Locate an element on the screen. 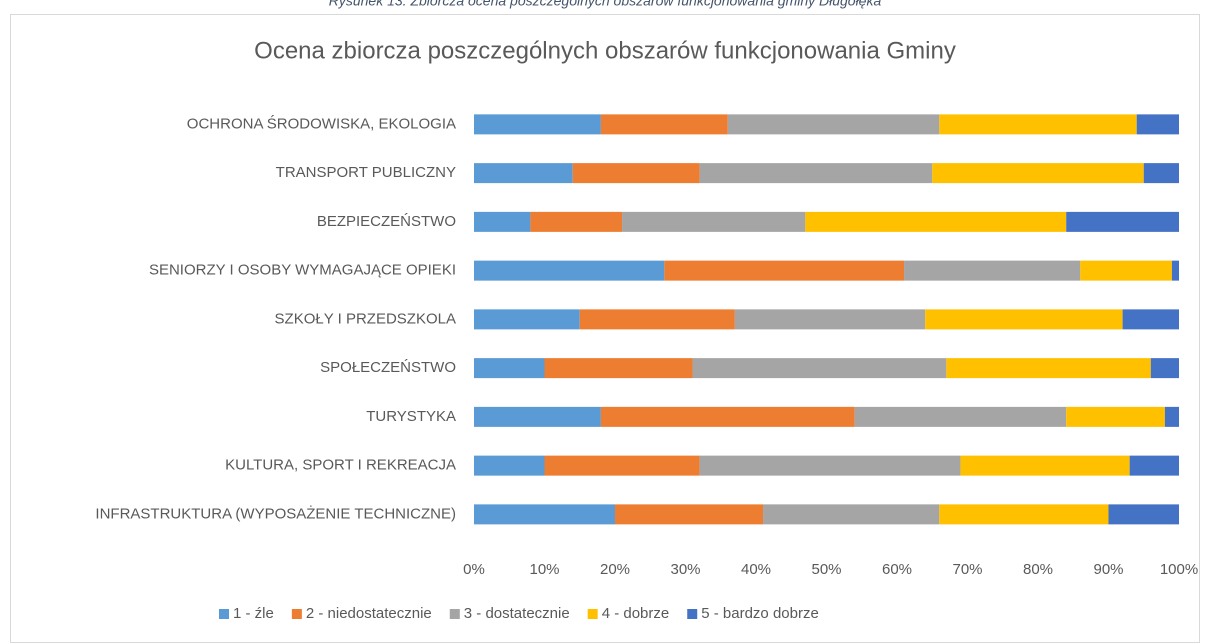  x-tick-label: 60% is located at coordinates (897, 569).